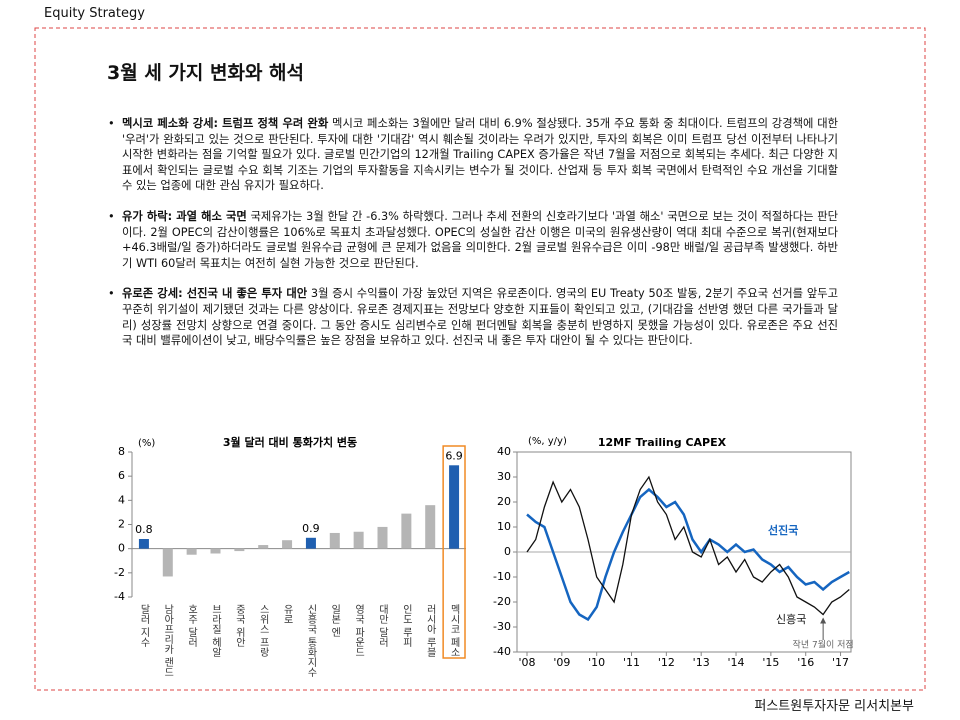 The height and width of the screenshot is (720, 960). Describe the element at coordinates (770, 662) in the screenshot. I see `x-tick-label: '15` at that location.